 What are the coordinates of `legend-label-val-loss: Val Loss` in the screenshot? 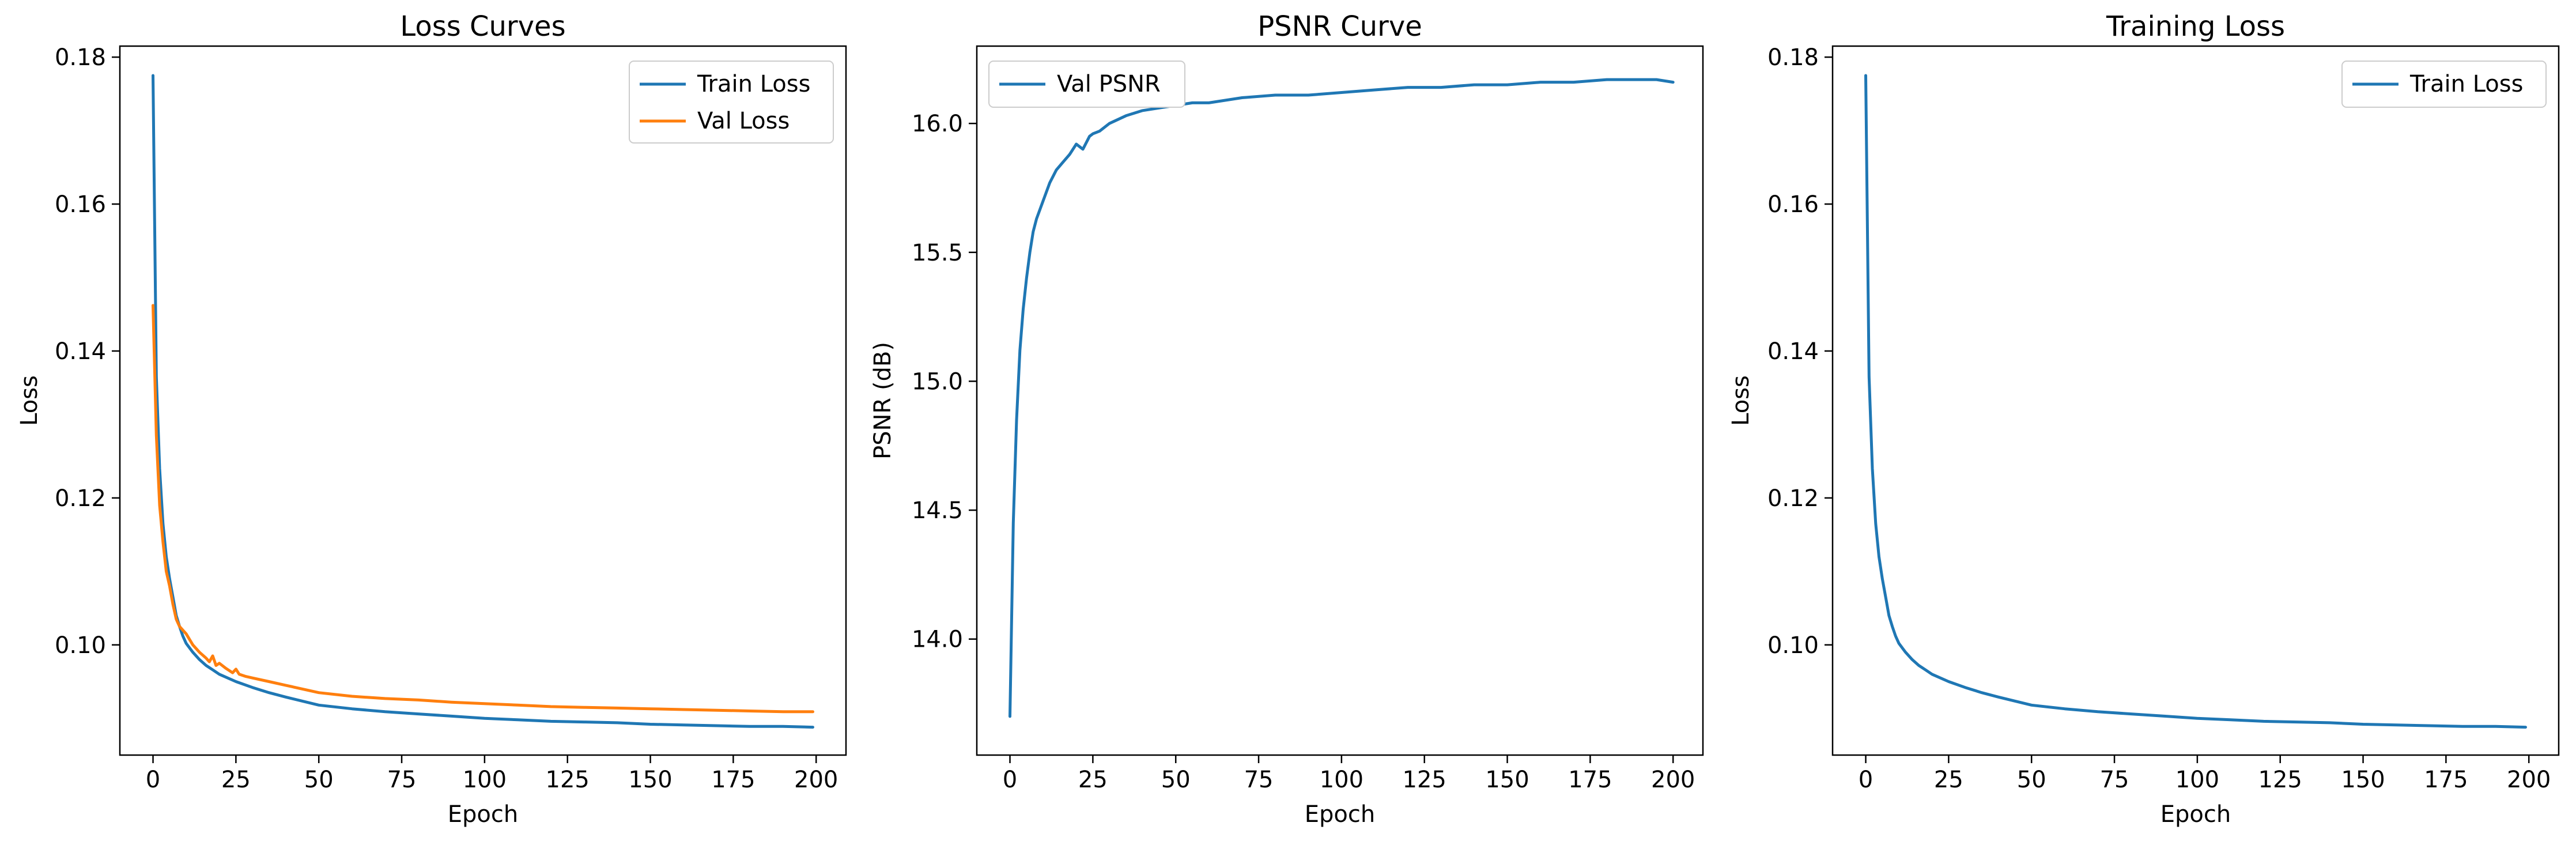 It's located at (744, 121).